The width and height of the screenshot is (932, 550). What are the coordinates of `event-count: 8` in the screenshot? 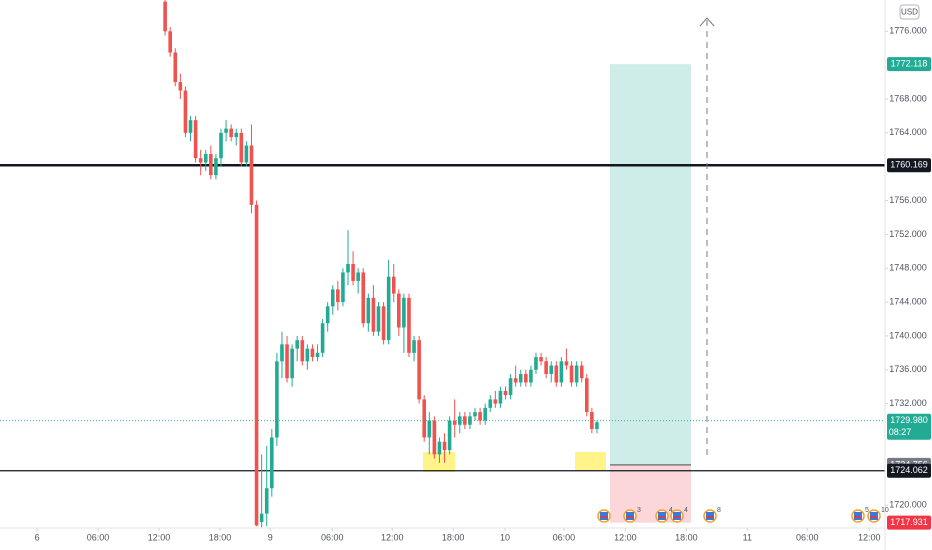 It's located at (719, 510).